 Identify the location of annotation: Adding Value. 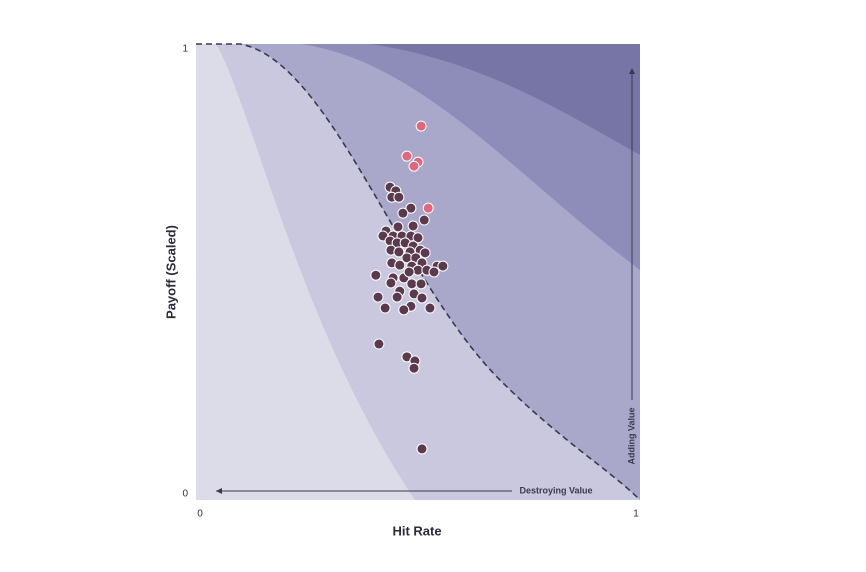
(631, 435).